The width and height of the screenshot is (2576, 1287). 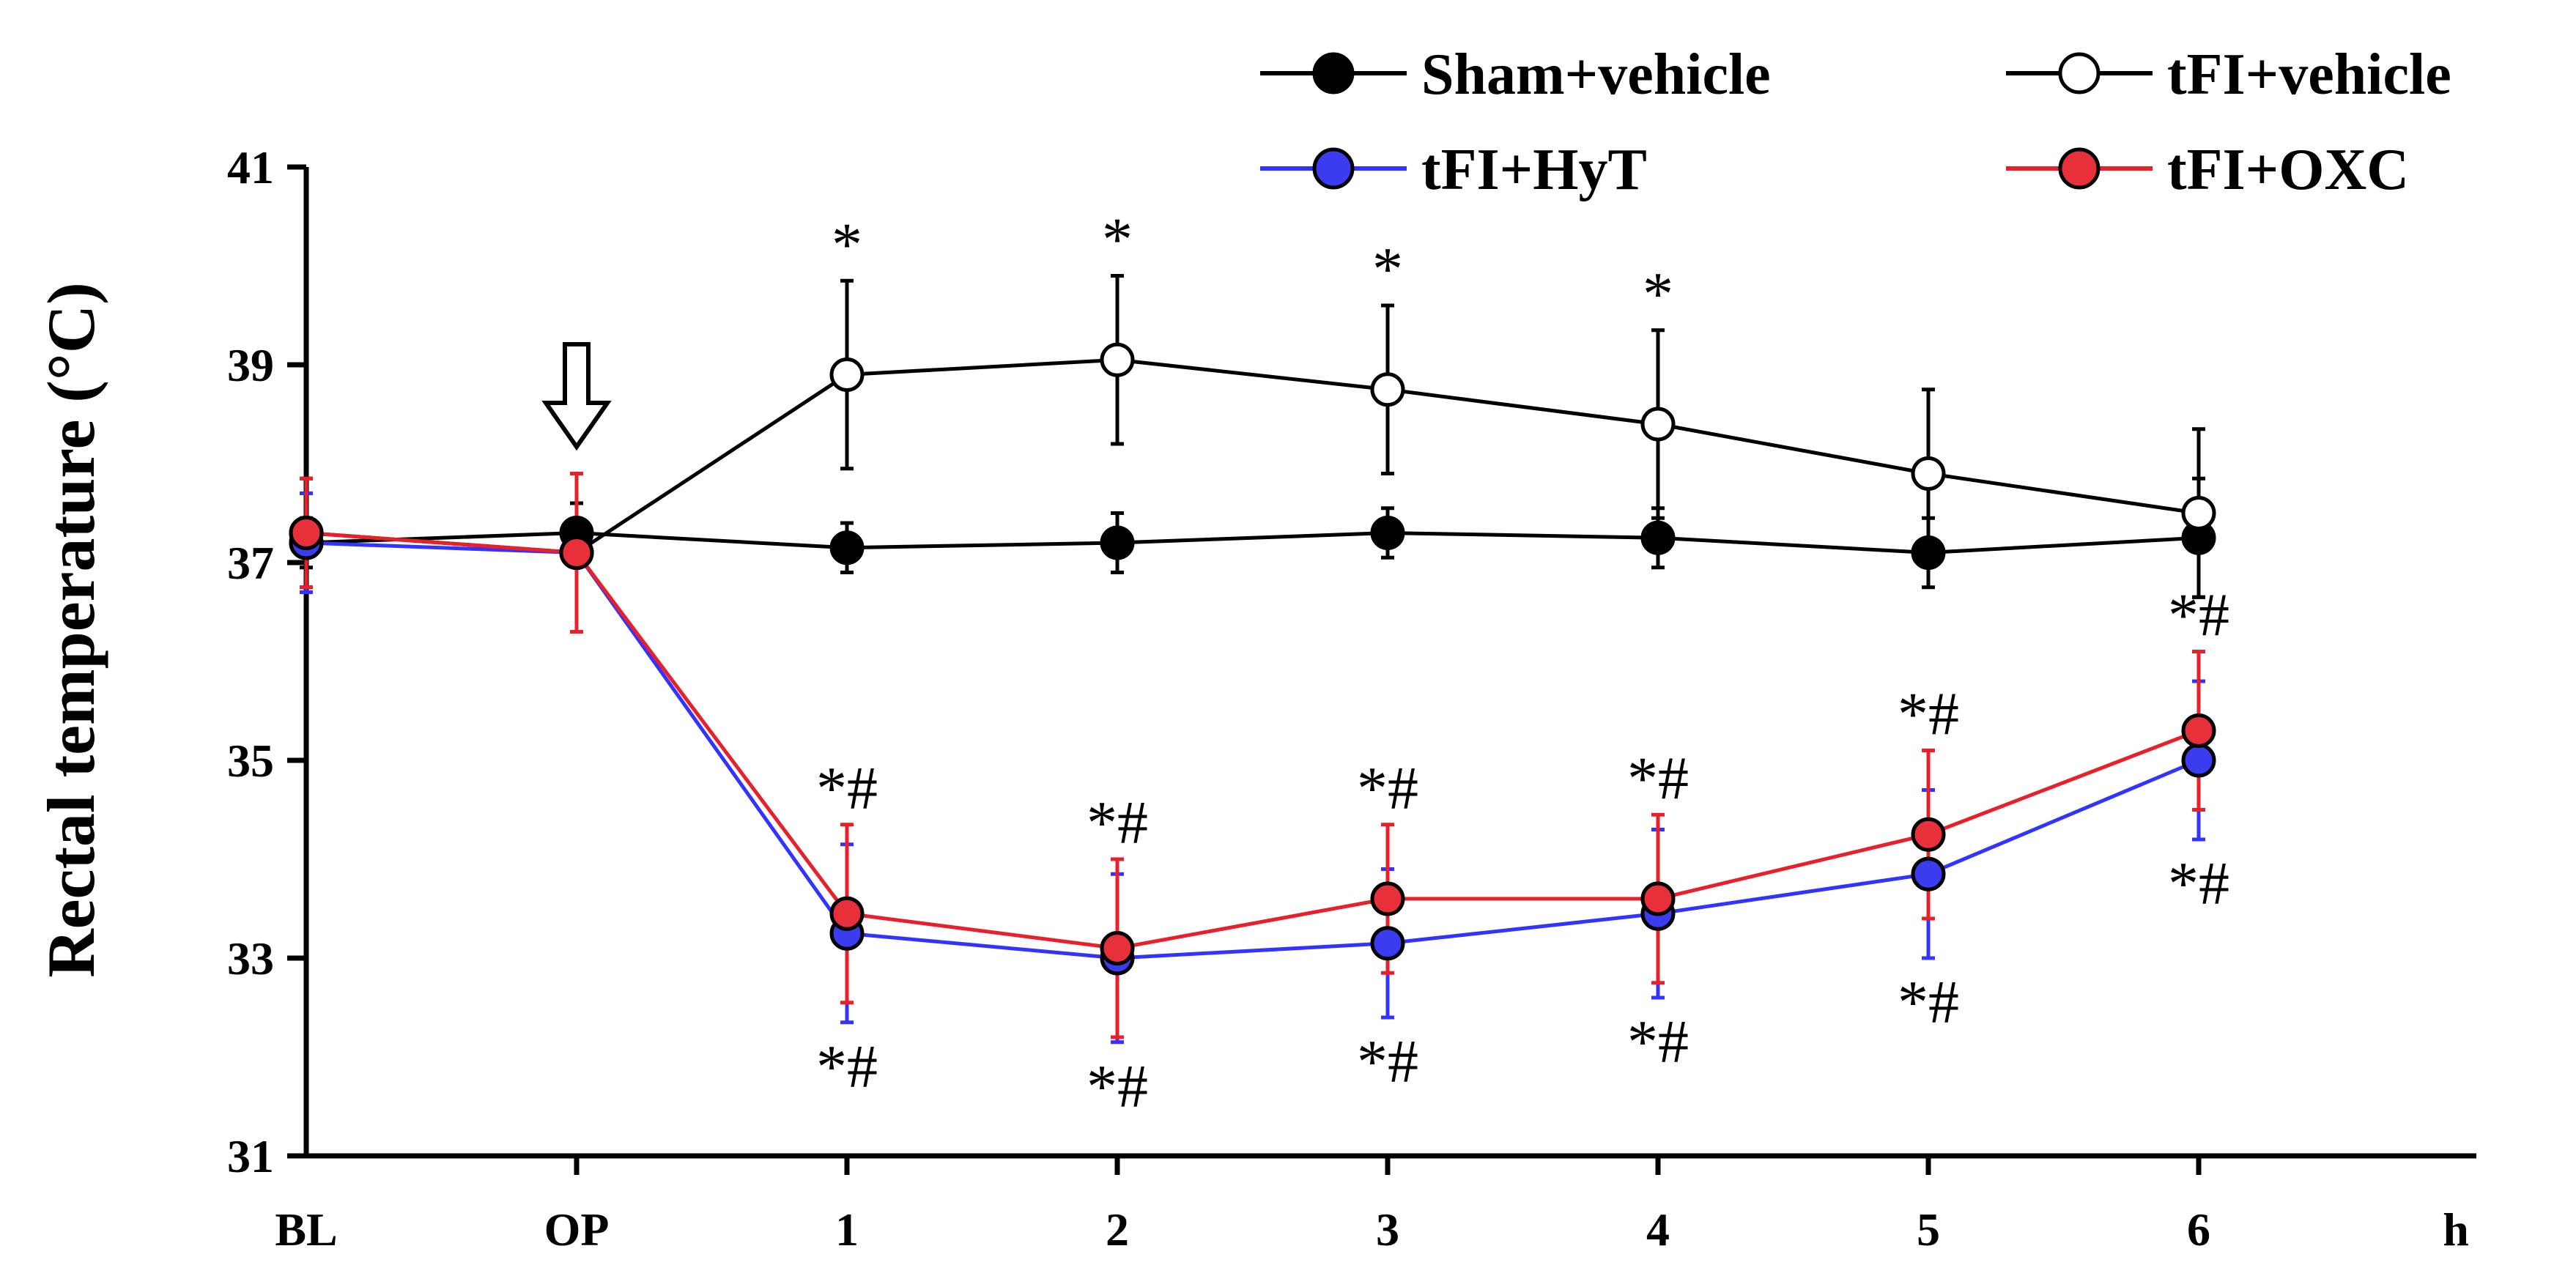 I want to click on y-axis: 31 33 35 37 39 41, so click(x=268, y=661).